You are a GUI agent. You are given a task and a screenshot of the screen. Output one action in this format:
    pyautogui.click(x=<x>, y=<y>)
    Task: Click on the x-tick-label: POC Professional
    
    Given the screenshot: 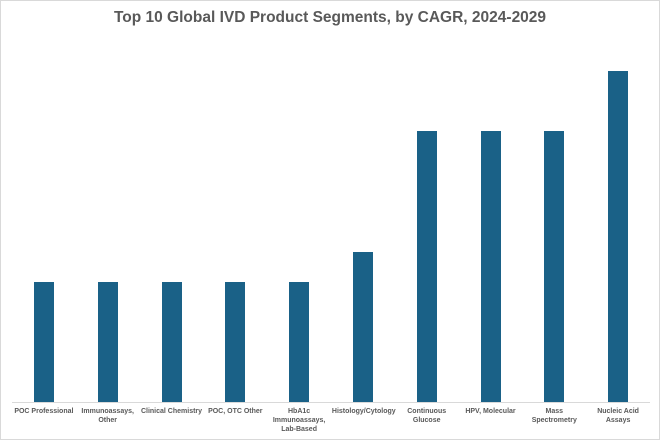 What is the action you would take?
    pyautogui.click(x=44, y=411)
    